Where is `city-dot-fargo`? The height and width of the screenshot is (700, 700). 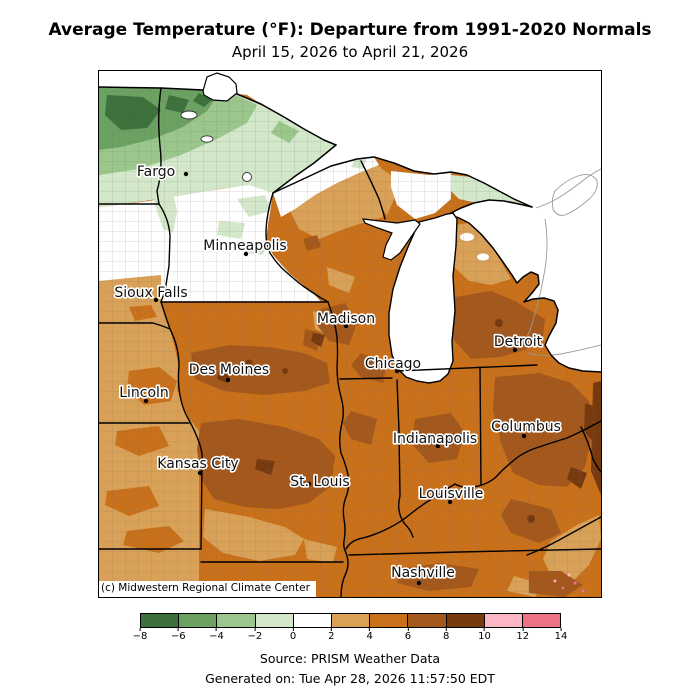
city-dot-fargo is located at coordinates (186, 174).